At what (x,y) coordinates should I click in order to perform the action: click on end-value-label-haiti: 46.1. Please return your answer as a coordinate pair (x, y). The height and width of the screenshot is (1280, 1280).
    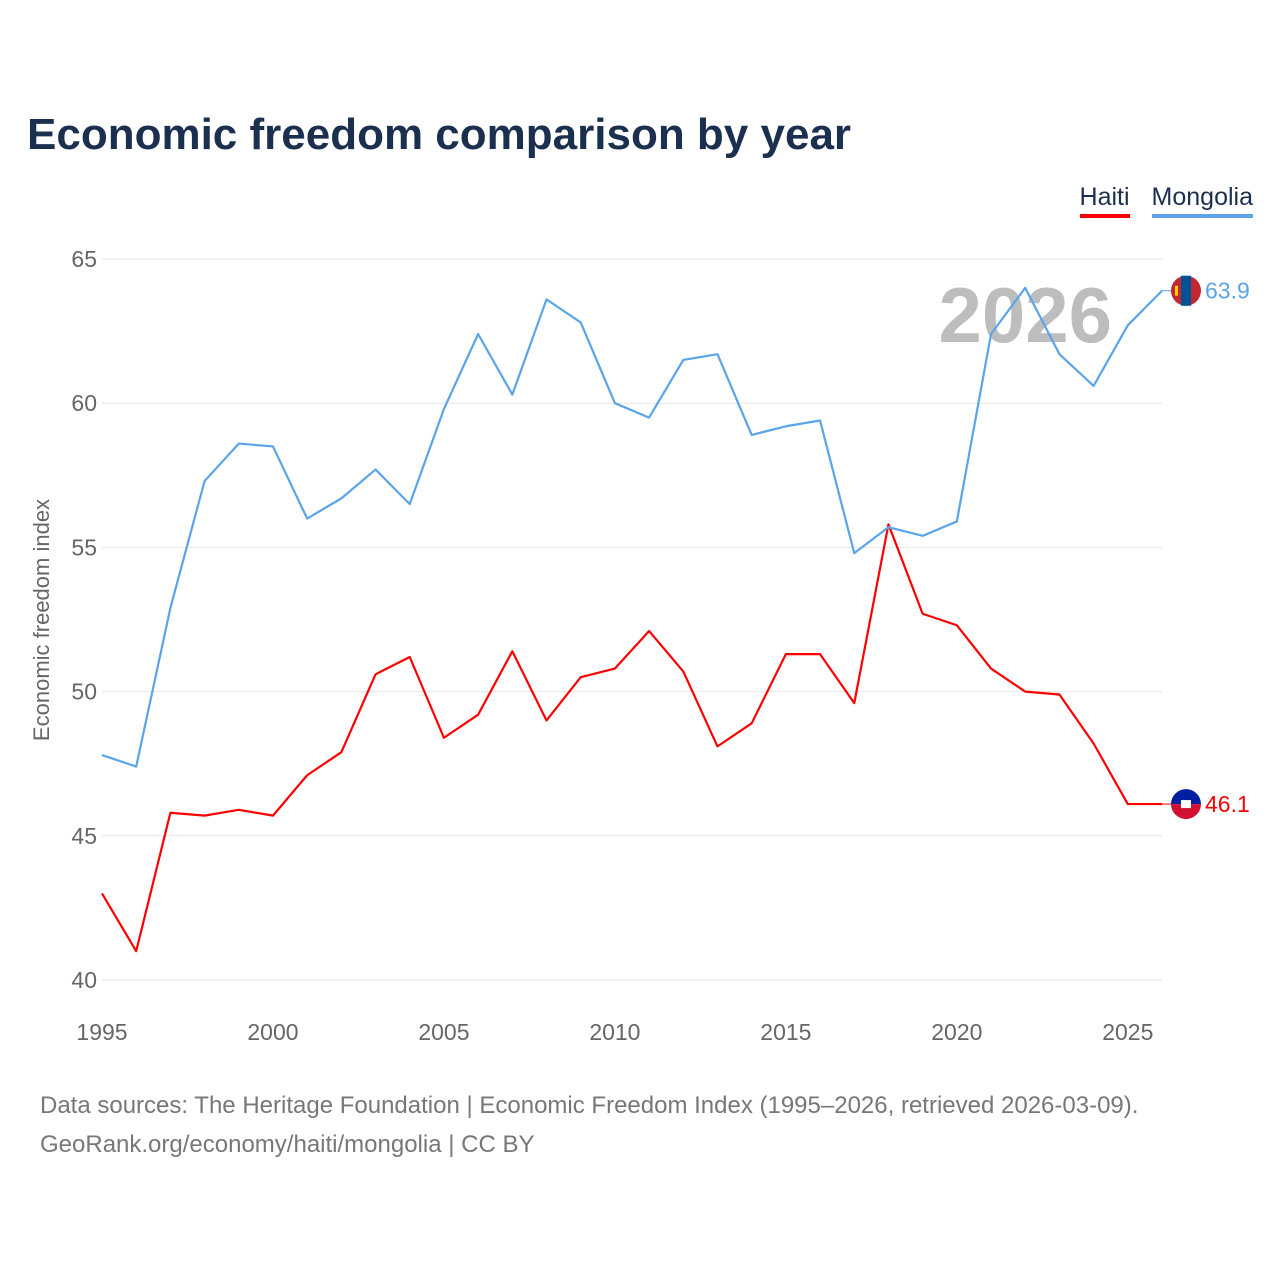
    Looking at the image, I should click on (1227, 804).